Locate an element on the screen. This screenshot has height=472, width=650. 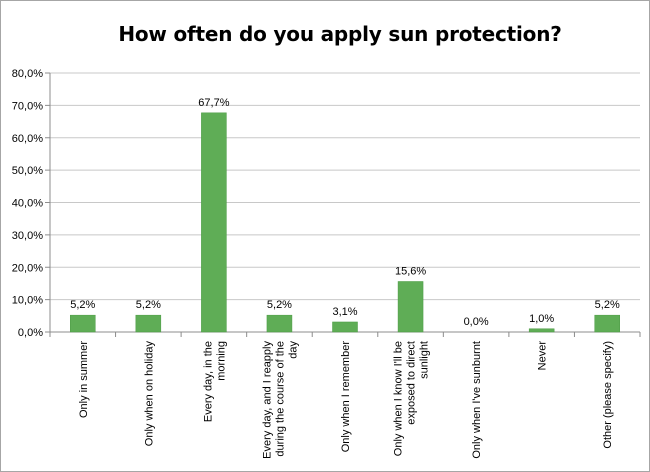
y-tick-label: 40,0% is located at coordinates (27, 204).